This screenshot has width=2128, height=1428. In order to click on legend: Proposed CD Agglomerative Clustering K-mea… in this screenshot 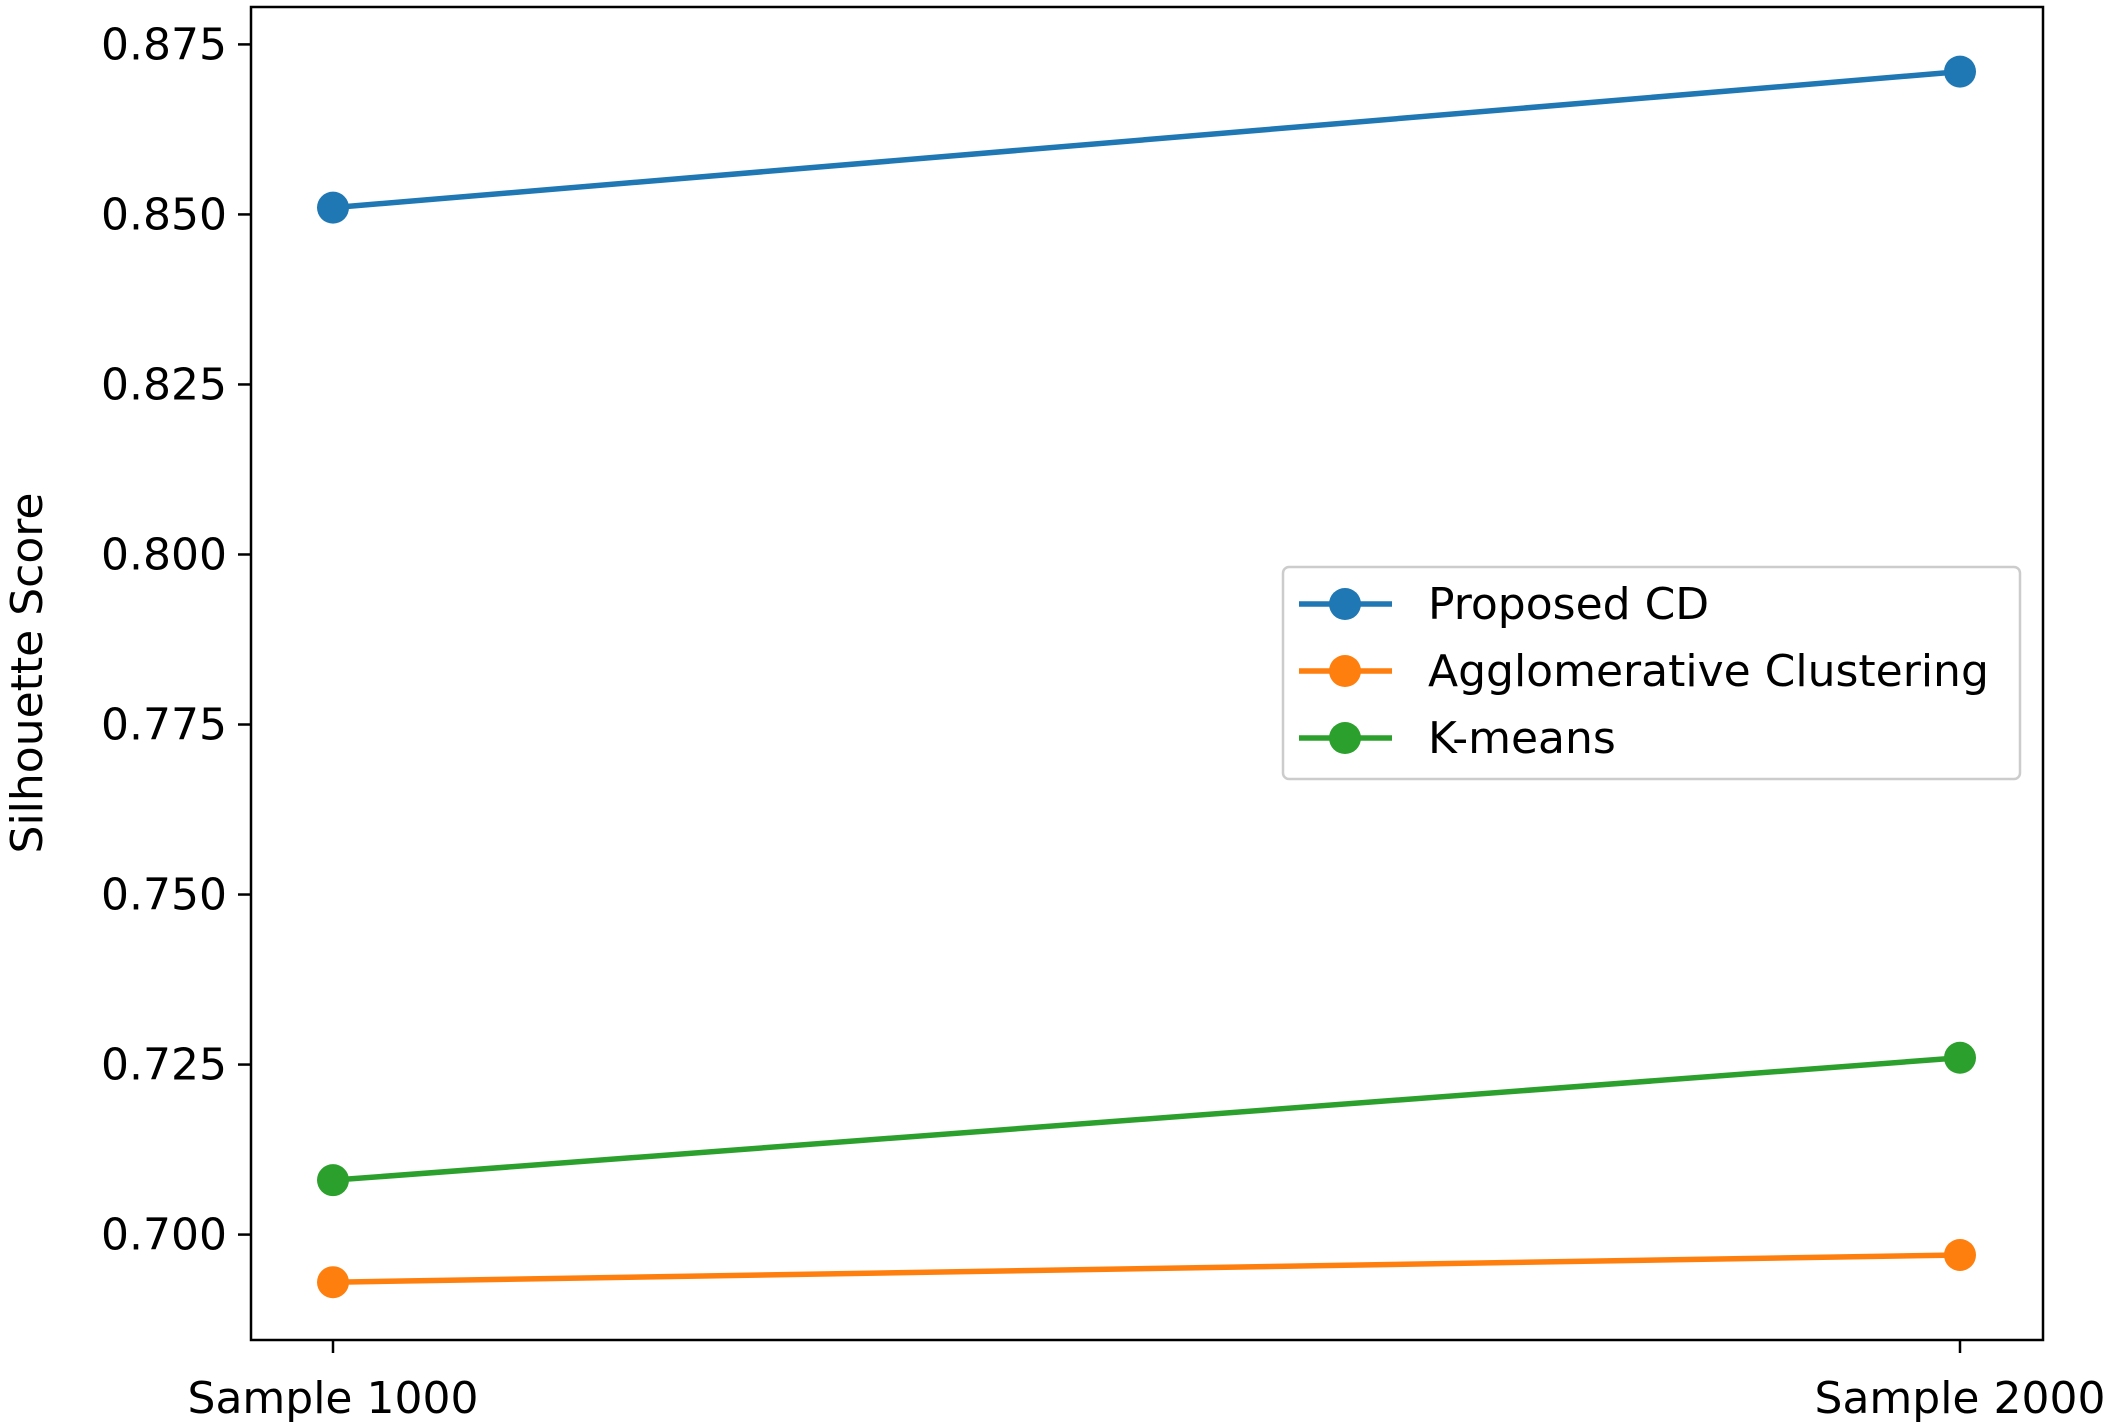, I will do `click(1651, 673)`.